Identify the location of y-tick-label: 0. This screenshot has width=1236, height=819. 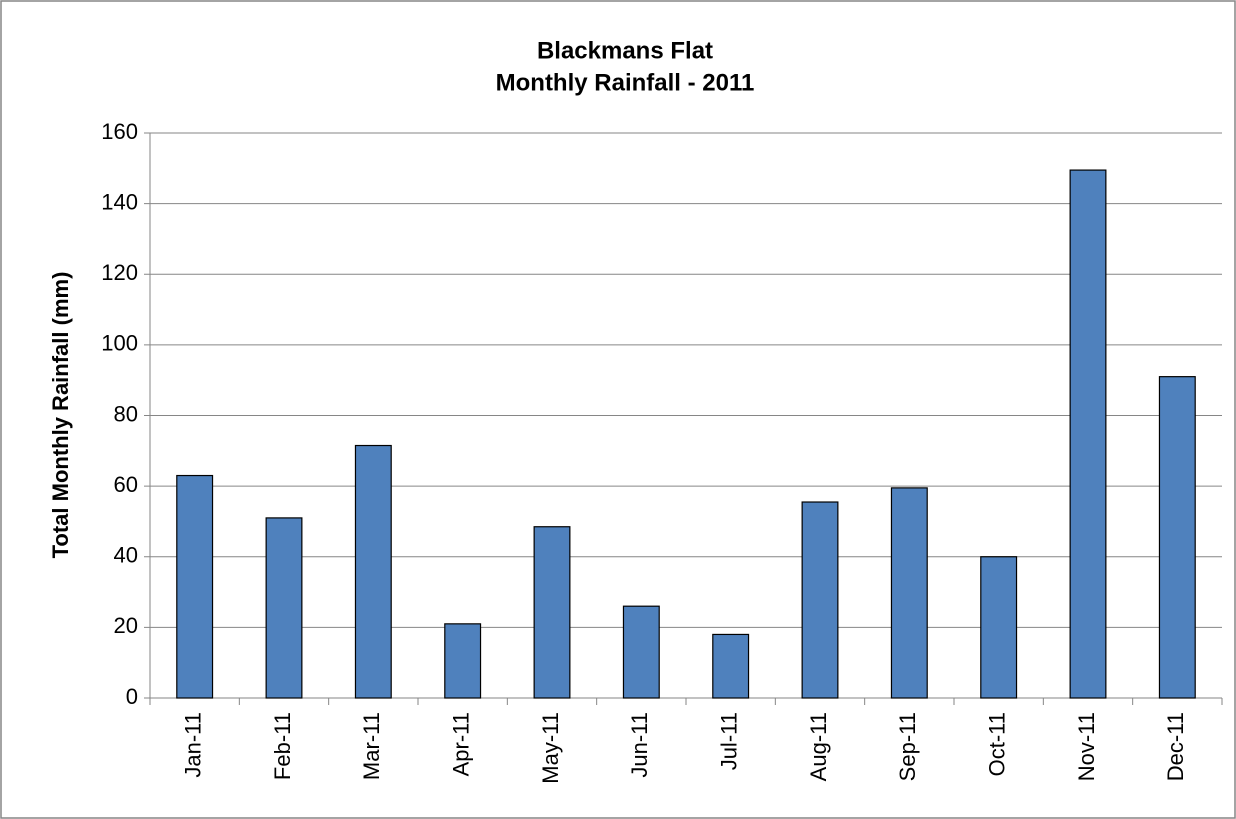
(132, 696).